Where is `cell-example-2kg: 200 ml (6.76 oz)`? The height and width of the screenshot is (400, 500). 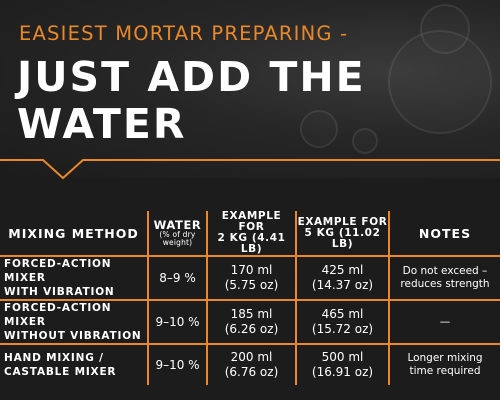
cell-example-2kg: 200 ml (6.76 oz) is located at coordinates (252, 364).